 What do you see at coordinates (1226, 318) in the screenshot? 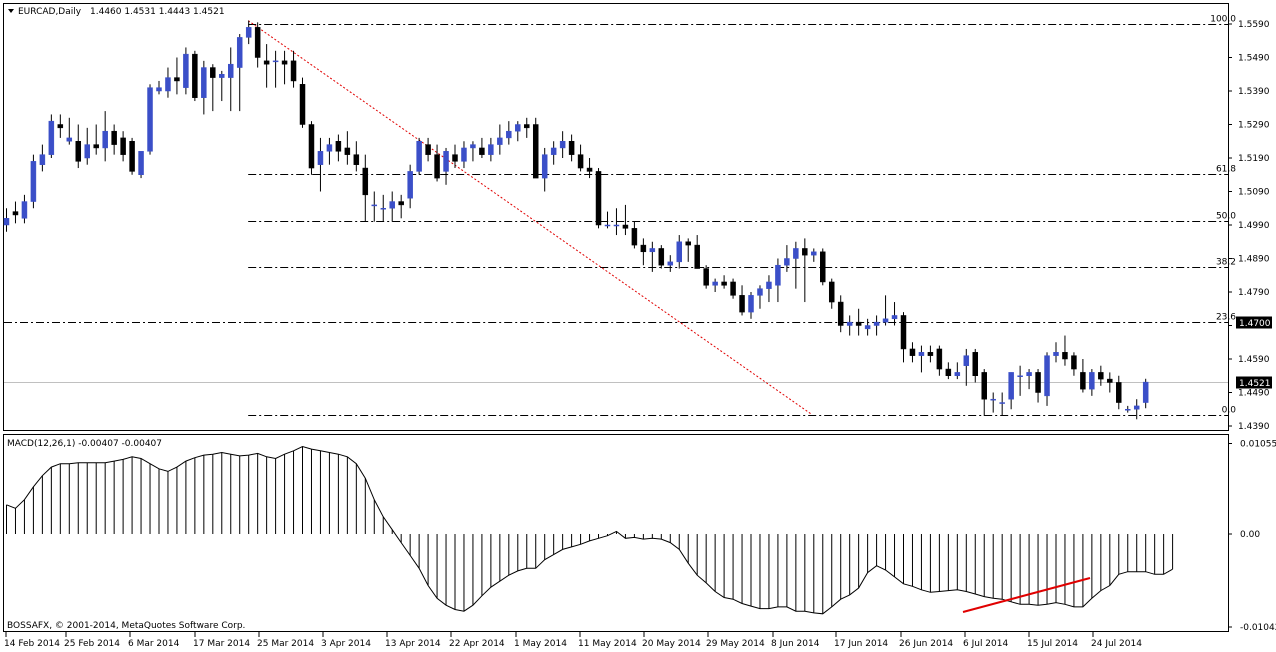
I see `fib-label: 23,6` at bounding box center [1226, 318].